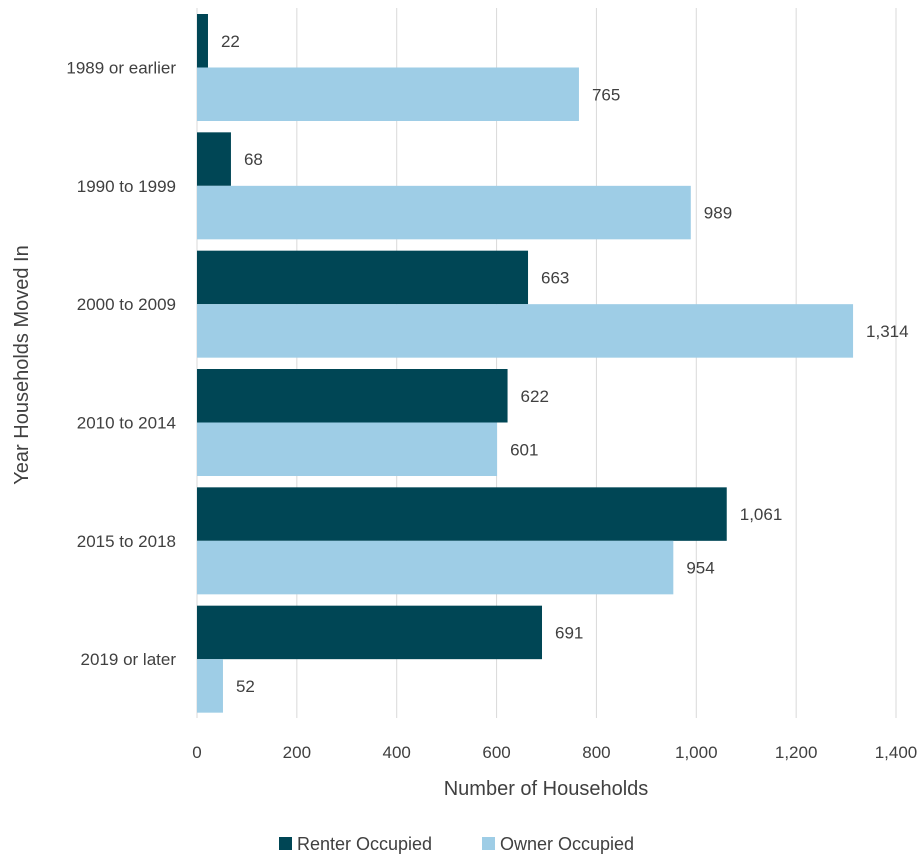 The height and width of the screenshot is (858, 924). I want to click on y-axis-title: Year Households Moved In, so click(22, 364).